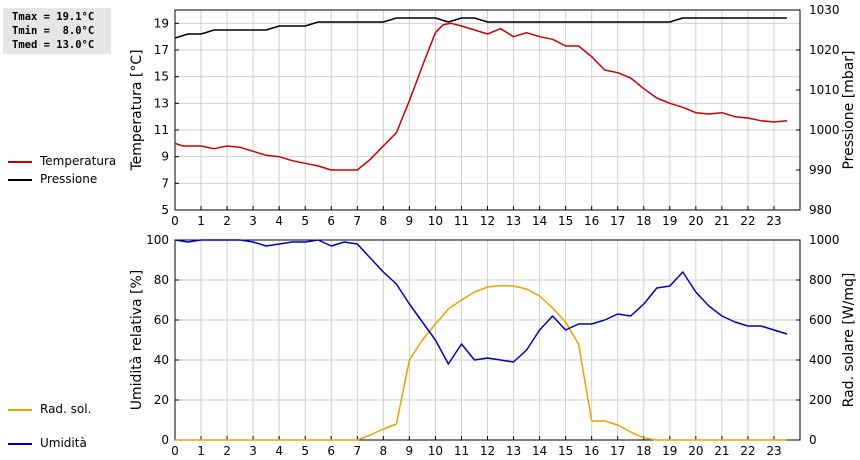 This screenshot has height=460, width=860. I want to click on legend-label-rad-sol: Rad. sol., so click(66, 409).